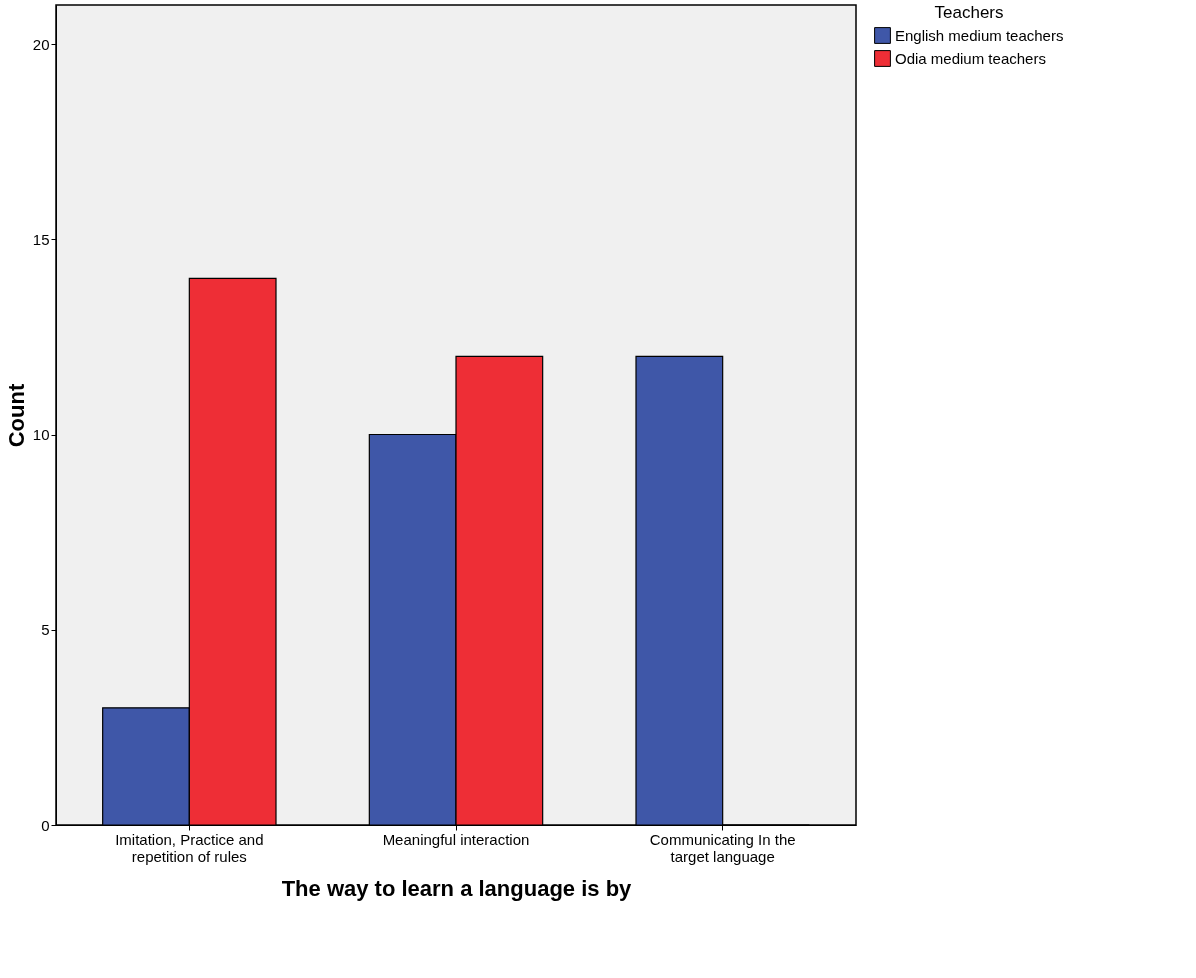  I want to click on legend-label: Odia medium teachers, so click(970, 58).